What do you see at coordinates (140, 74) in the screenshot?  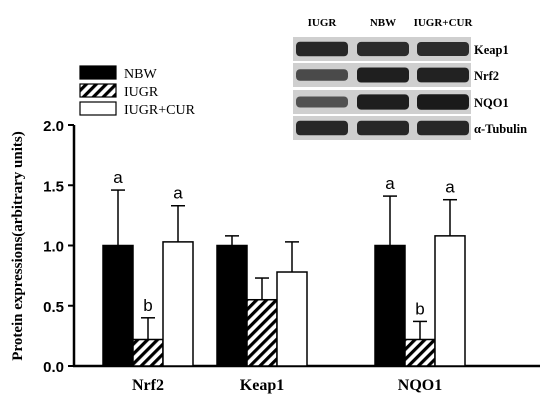 I see `legend-label: NBW` at bounding box center [140, 74].